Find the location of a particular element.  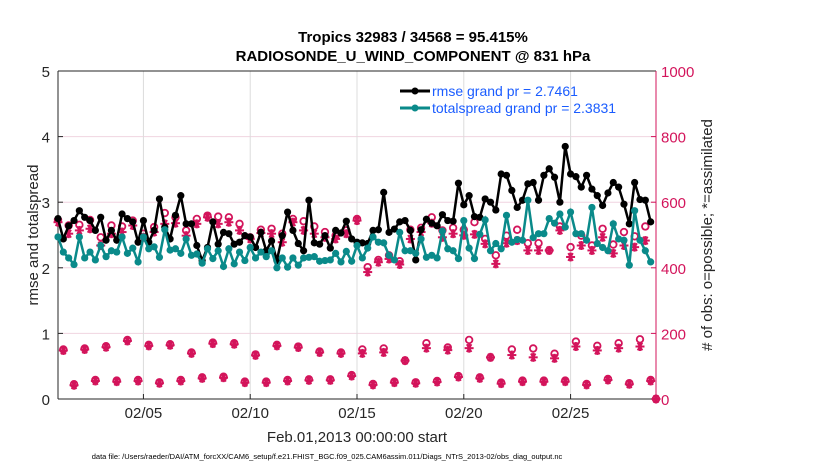

y-tick-label: 0 is located at coordinates (46, 400).